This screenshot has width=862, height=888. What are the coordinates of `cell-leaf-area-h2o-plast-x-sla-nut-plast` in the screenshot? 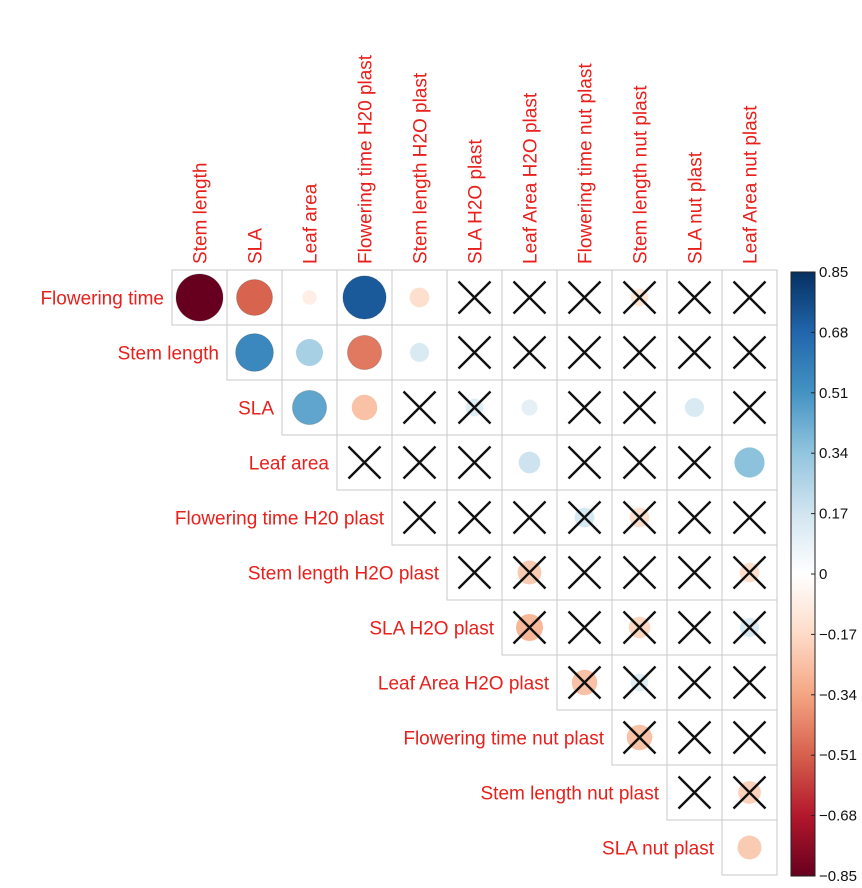 It's located at (694, 682).